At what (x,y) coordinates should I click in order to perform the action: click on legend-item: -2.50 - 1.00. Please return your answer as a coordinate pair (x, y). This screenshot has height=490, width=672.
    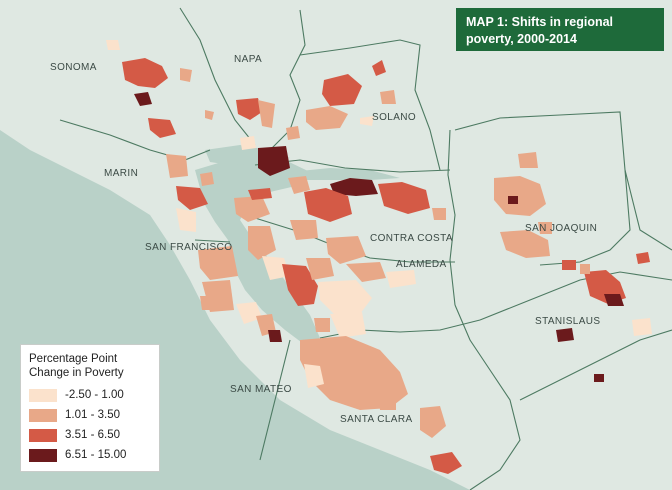
    Looking at the image, I should click on (90, 395).